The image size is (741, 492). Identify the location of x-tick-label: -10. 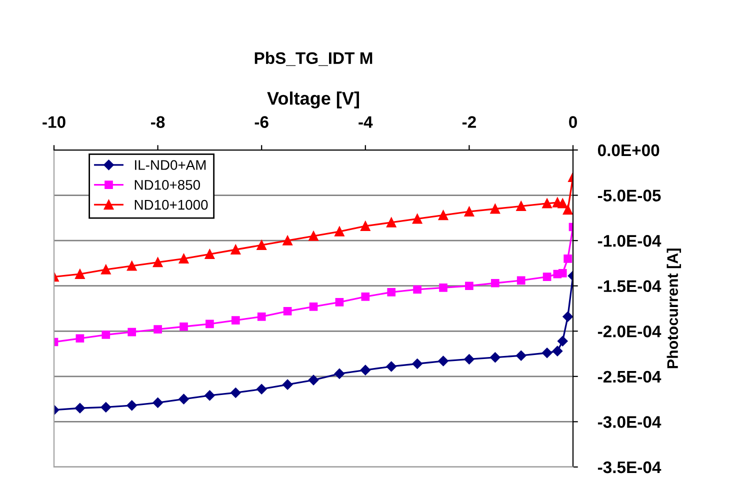
(54, 122).